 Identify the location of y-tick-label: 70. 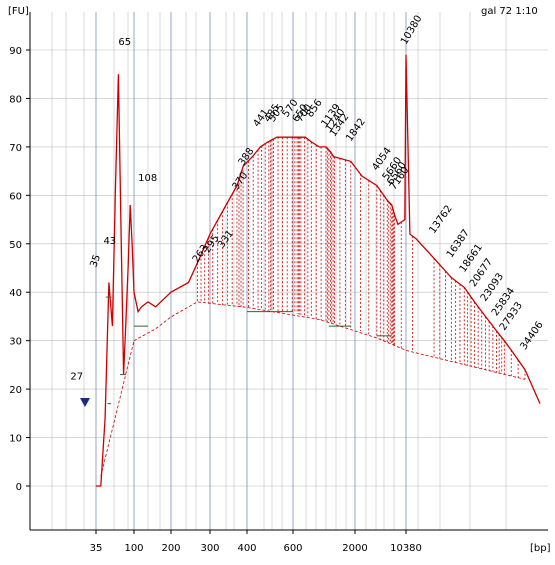
(15, 148).